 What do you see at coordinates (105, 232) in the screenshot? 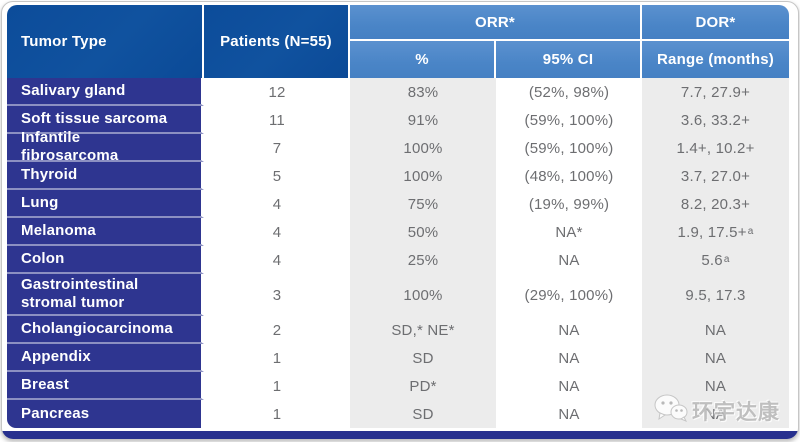
I see `tumor-type-cell: Melanoma` at bounding box center [105, 232].